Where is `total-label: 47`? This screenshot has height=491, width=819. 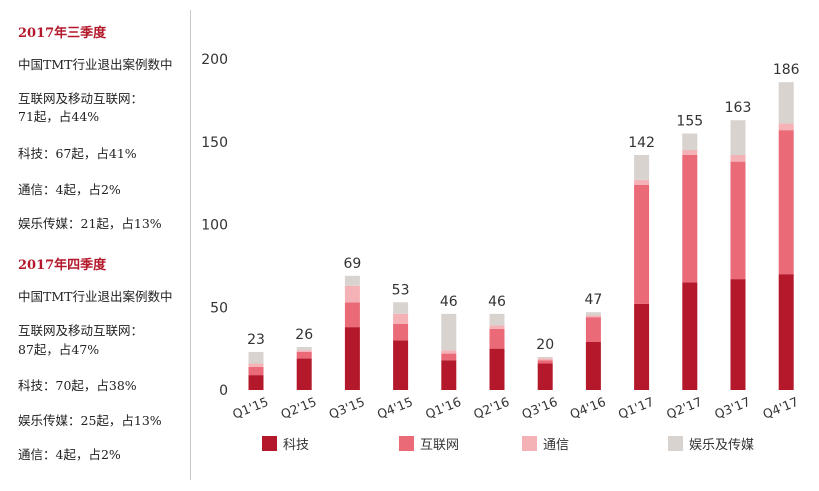
total-label: 47 is located at coordinates (593, 300).